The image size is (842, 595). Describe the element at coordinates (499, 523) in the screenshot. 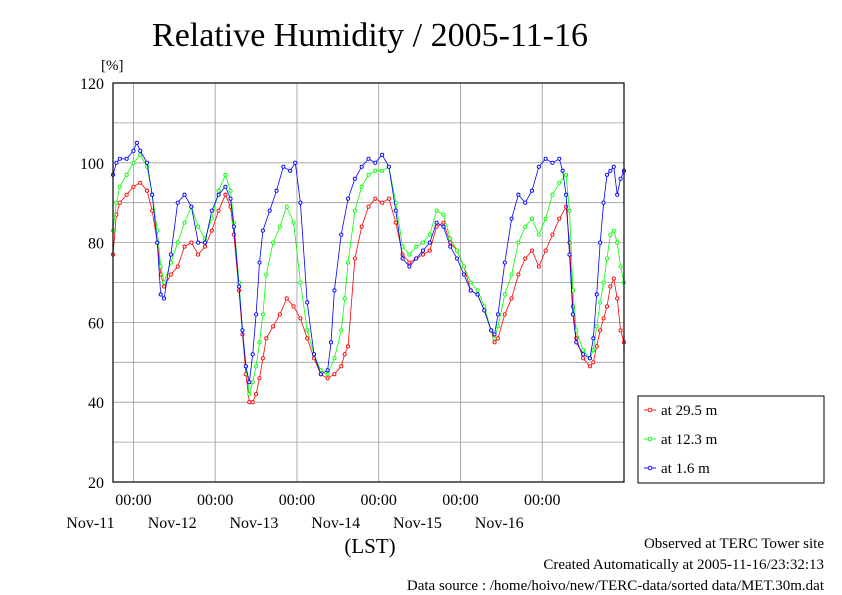

I see `x-tick-date-label: Nov-16` at that location.